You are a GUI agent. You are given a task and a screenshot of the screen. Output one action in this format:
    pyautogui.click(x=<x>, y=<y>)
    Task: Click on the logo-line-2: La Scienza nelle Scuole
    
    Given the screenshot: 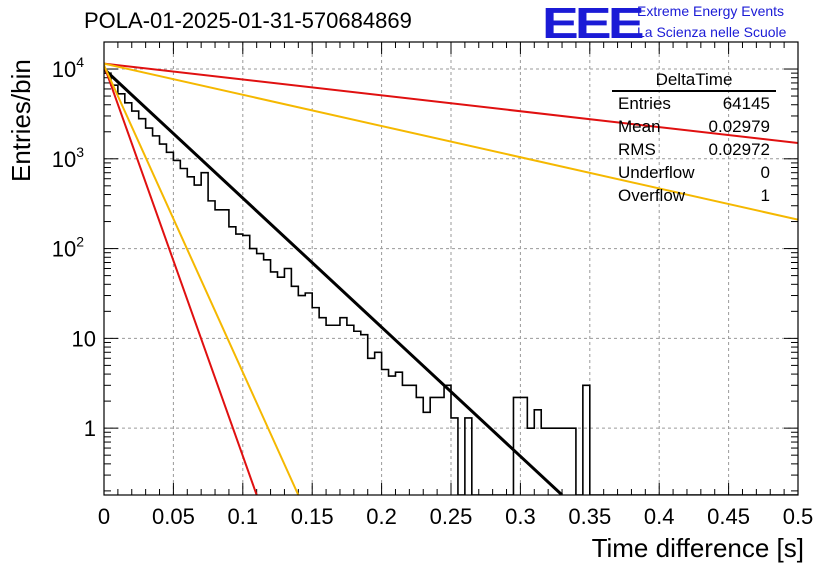 What is the action you would take?
    pyautogui.click(x=712, y=32)
    